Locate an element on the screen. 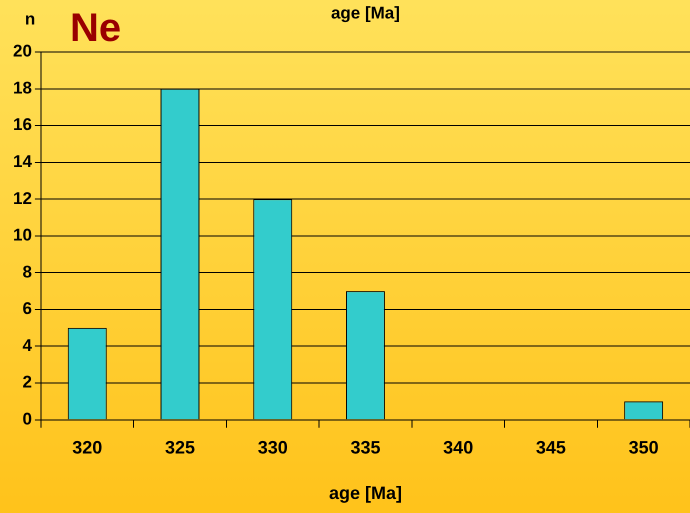  text: age [Ma] is located at coordinates (365, 13).